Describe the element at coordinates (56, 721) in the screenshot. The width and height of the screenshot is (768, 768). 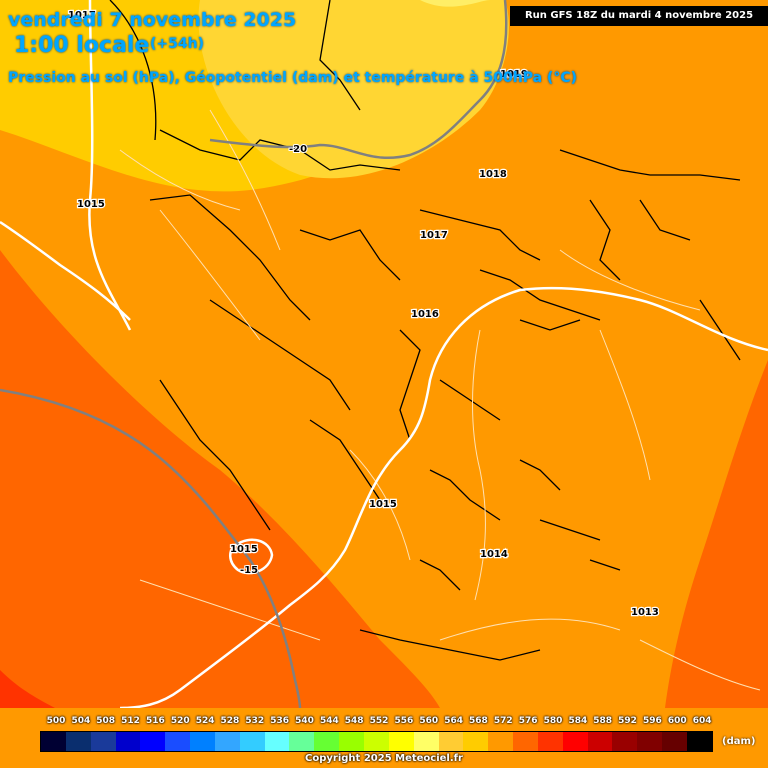
I see `colorbar-tick-label: 500` at that location.